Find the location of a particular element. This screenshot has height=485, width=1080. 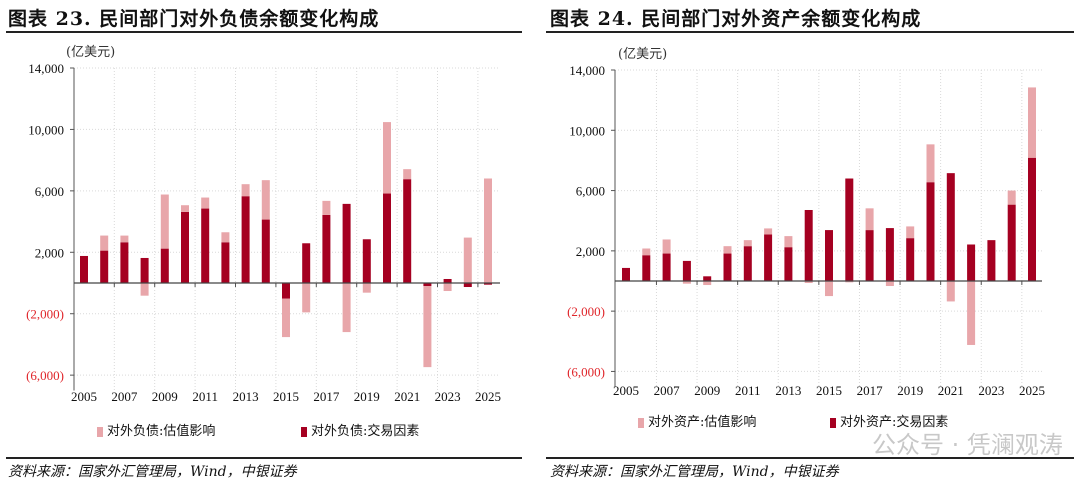

bar-valuation-2025 is located at coordinates (1032, 122).